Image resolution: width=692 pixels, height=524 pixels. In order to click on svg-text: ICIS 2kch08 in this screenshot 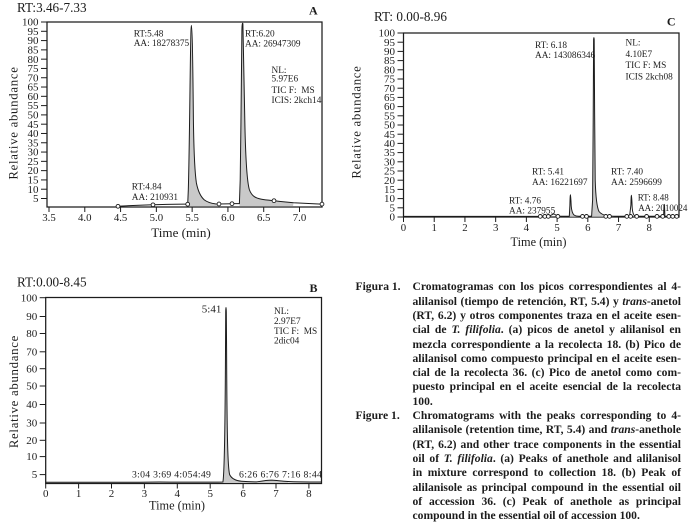, I will do `click(650, 78)`.